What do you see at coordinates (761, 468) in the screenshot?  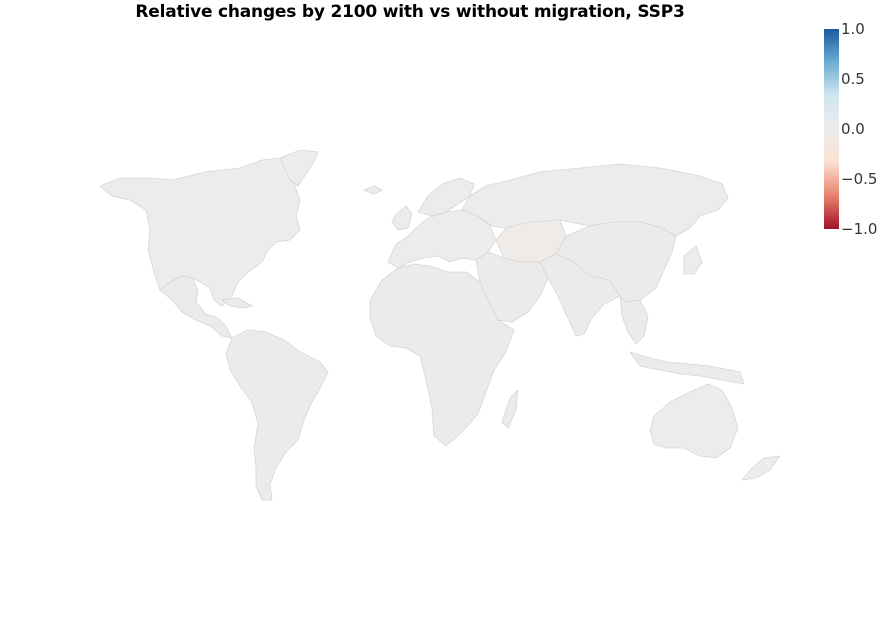 I see `region-new-zealand` at bounding box center [761, 468].